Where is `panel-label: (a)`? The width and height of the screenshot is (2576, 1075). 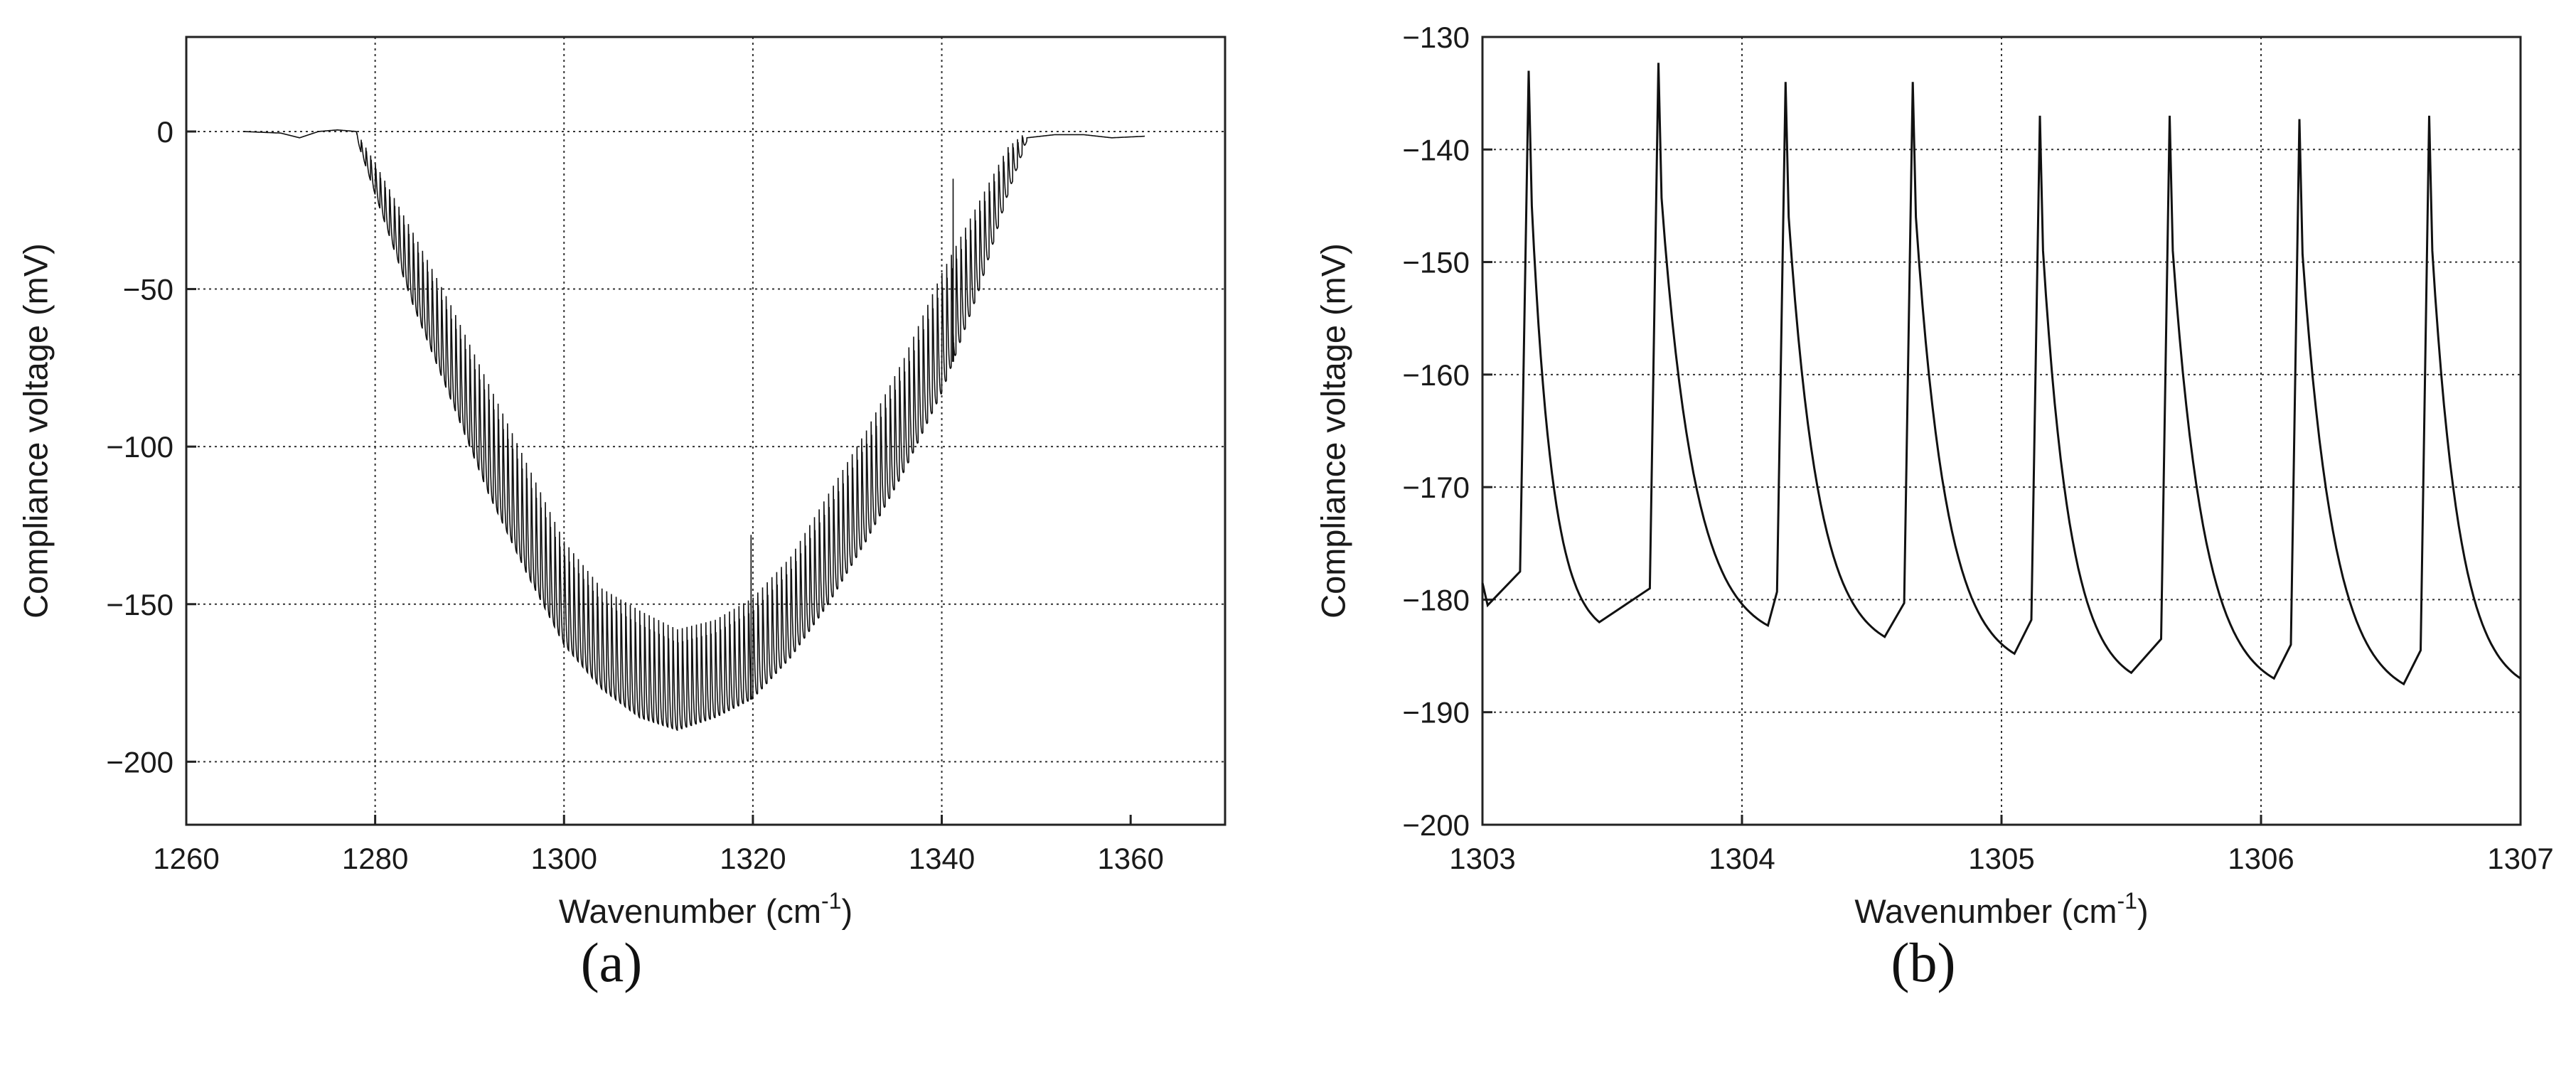
panel-label: (a) is located at coordinates (612, 962).